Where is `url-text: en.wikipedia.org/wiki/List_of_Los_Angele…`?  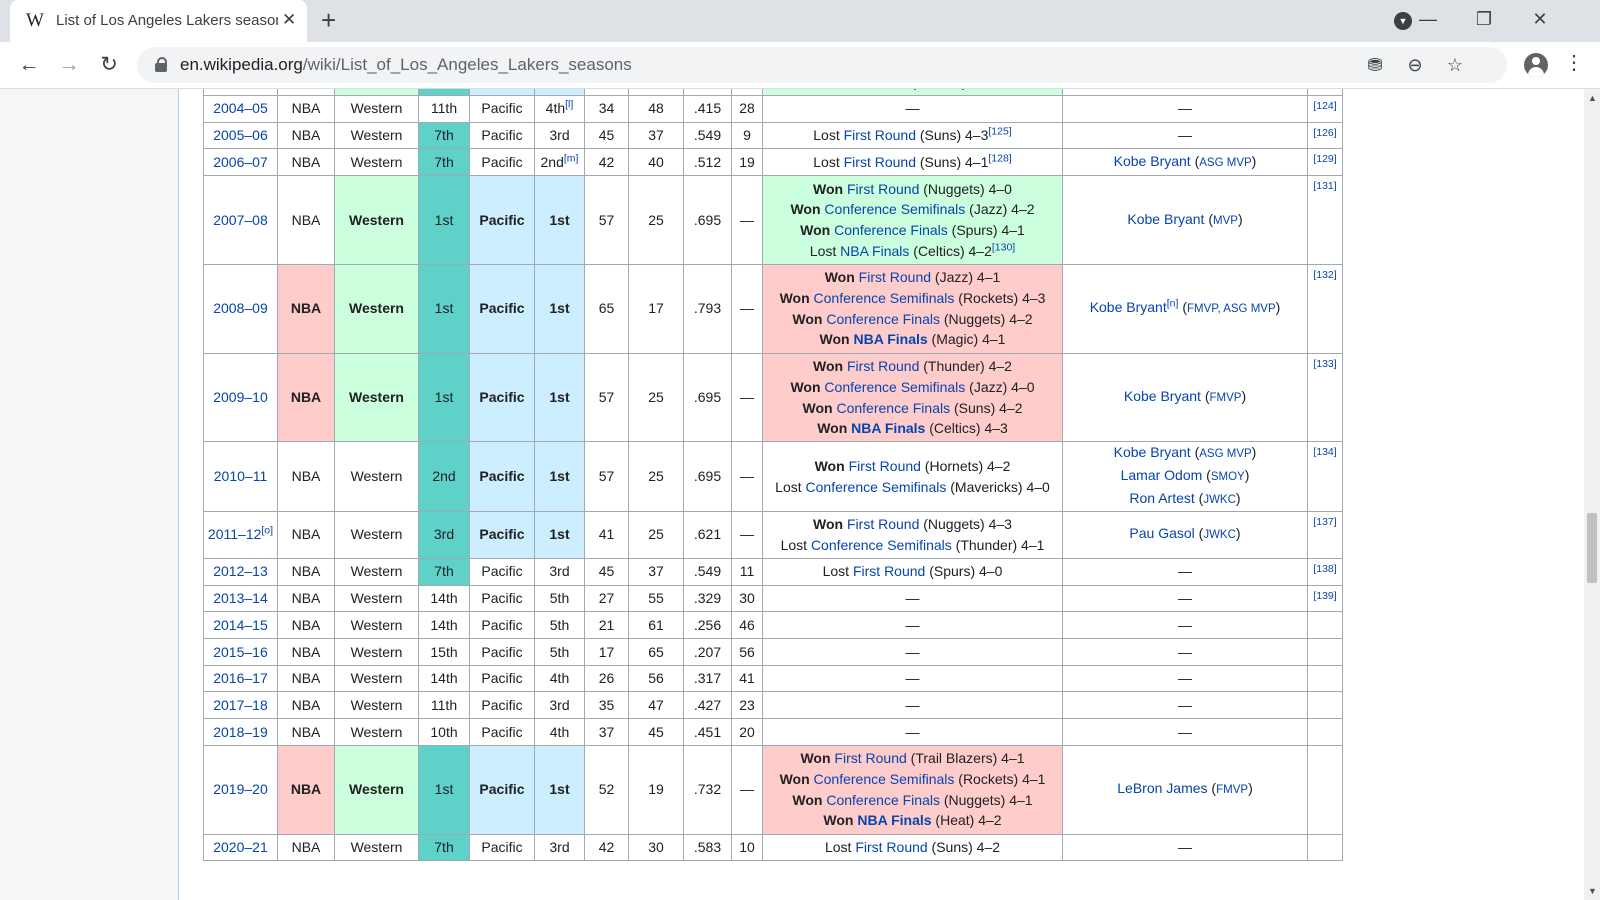 url-text: en.wikipedia.org/wiki/List_of_Los_Angele… is located at coordinates (406, 64).